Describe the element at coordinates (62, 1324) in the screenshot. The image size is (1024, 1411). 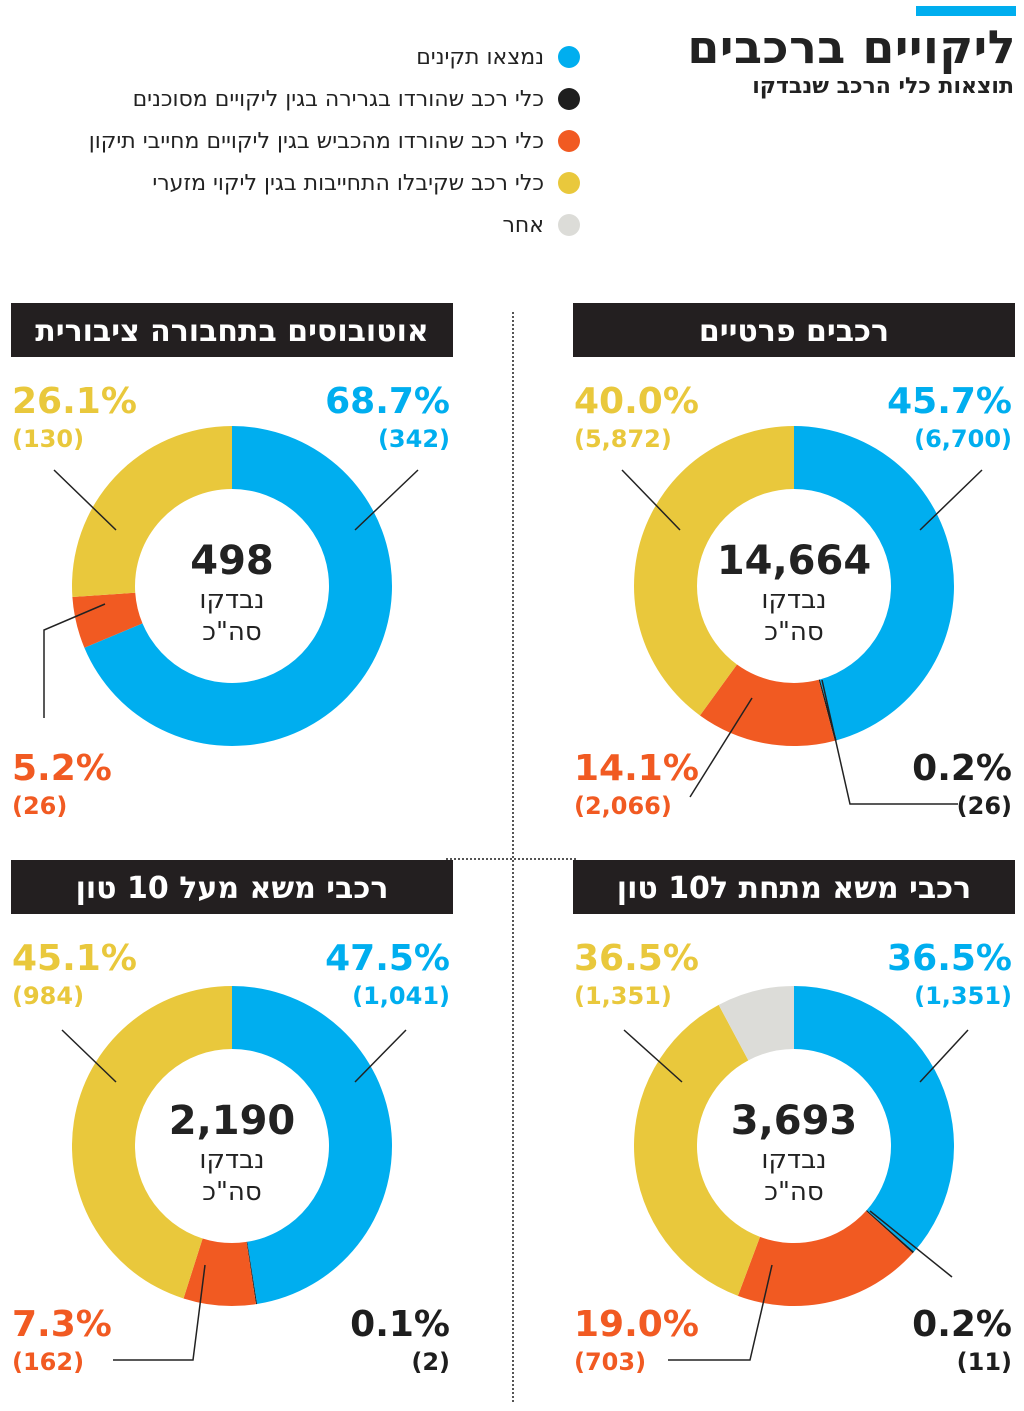
I see `chart-3-pct-label-removed: 7.3%` at that location.